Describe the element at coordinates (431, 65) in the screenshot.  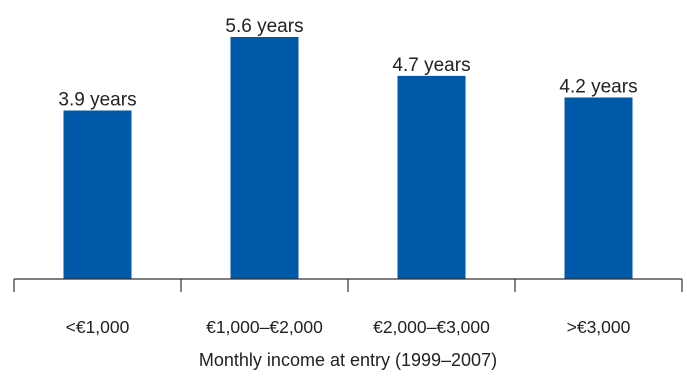
I see `bar-data-label: 4.7 years` at that location.